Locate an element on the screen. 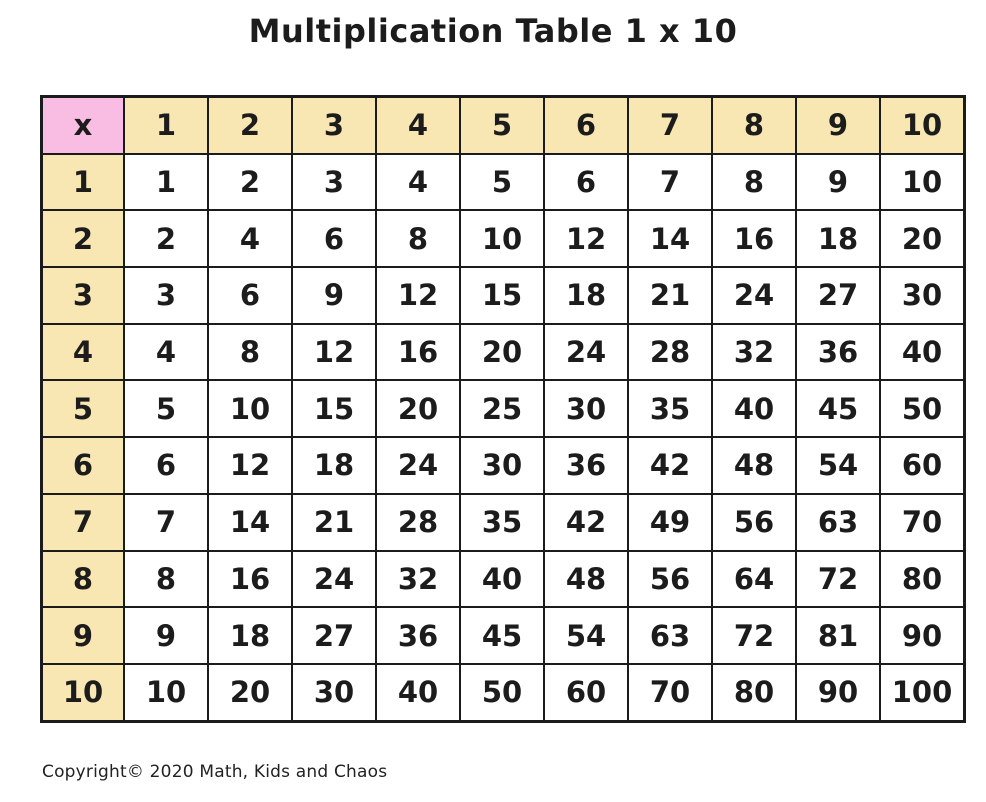 The image size is (986, 802). table-row: 8 8 16 24 32 40 48 56 64 72 80 is located at coordinates (503, 579).